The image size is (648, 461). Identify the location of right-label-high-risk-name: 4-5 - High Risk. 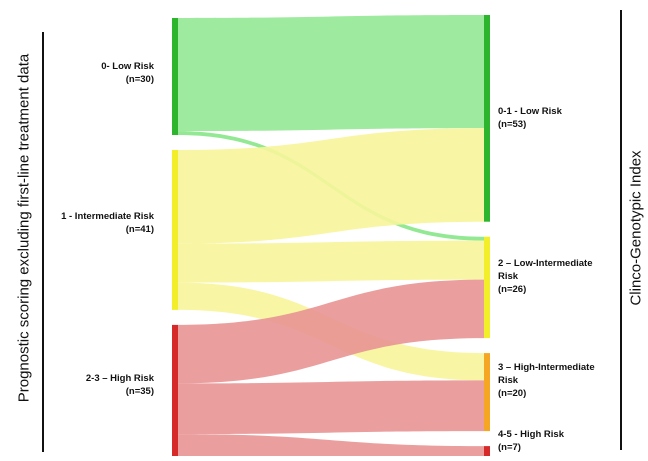
(531, 434).